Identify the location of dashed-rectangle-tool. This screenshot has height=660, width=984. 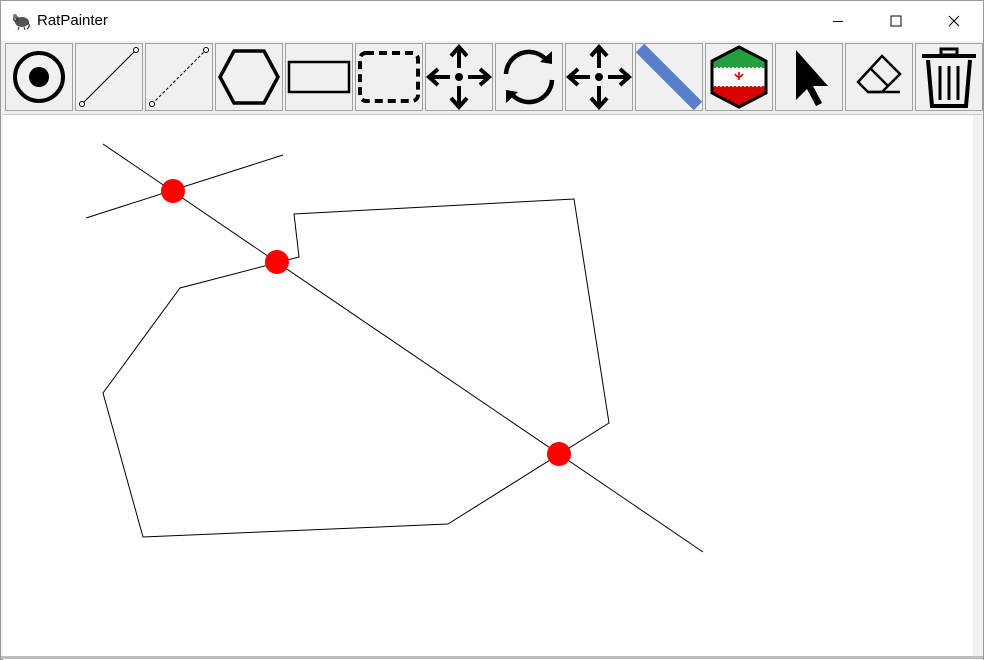
(389, 77).